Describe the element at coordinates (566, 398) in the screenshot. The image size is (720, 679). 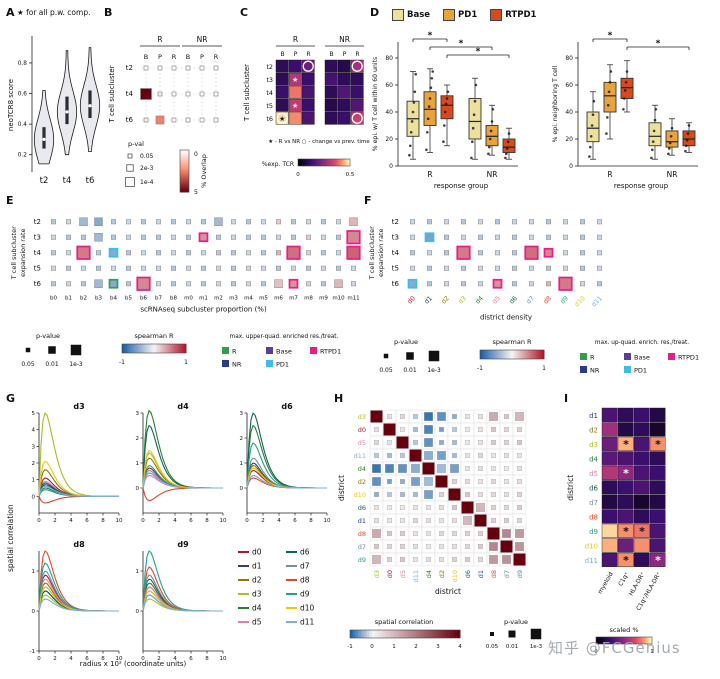
I see `panel-label-i: I` at that location.